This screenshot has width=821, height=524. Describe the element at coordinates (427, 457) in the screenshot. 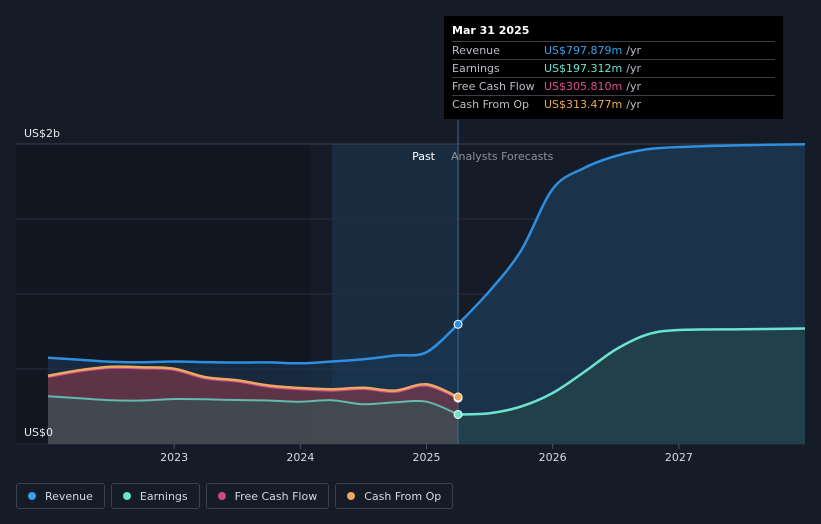

I see `x-tick-label: 2025` at that location.